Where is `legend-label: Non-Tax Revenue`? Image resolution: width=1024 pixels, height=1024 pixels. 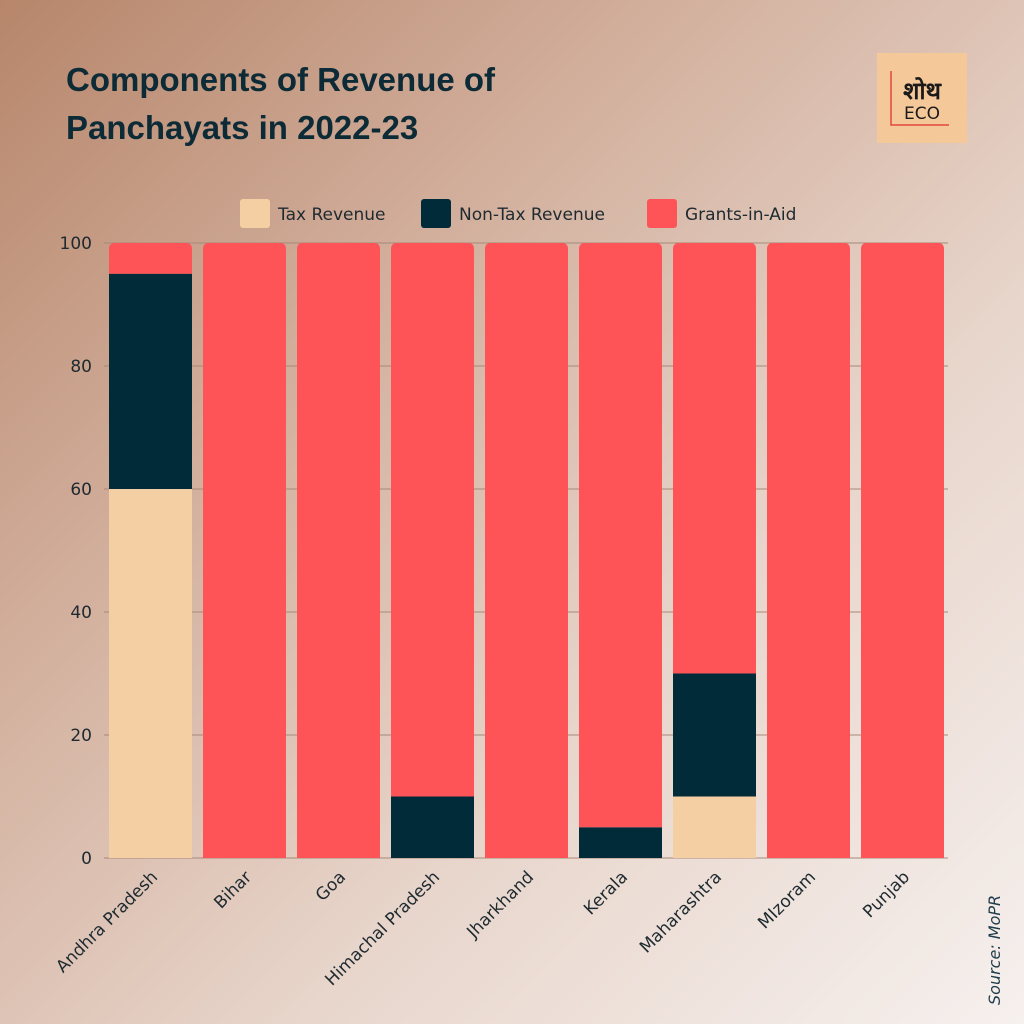 legend-label: Non-Tax Revenue is located at coordinates (532, 215).